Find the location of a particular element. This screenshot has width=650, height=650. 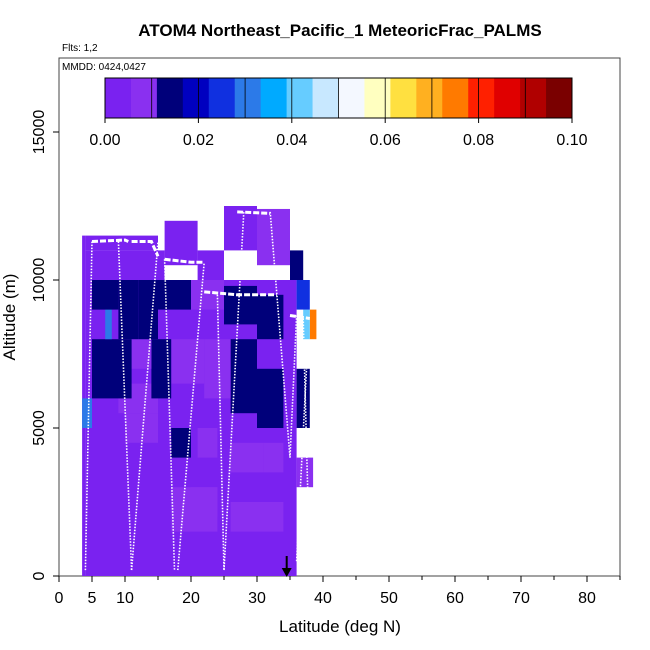

colorbar is located at coordinates (338, 98).